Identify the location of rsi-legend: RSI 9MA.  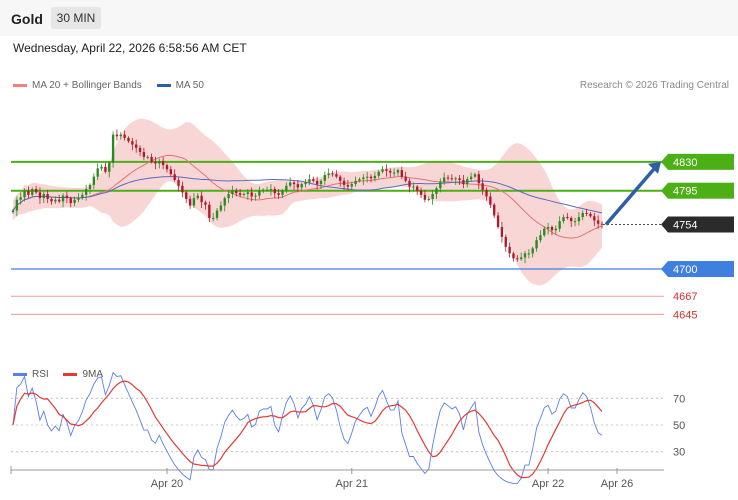
(58, 374).